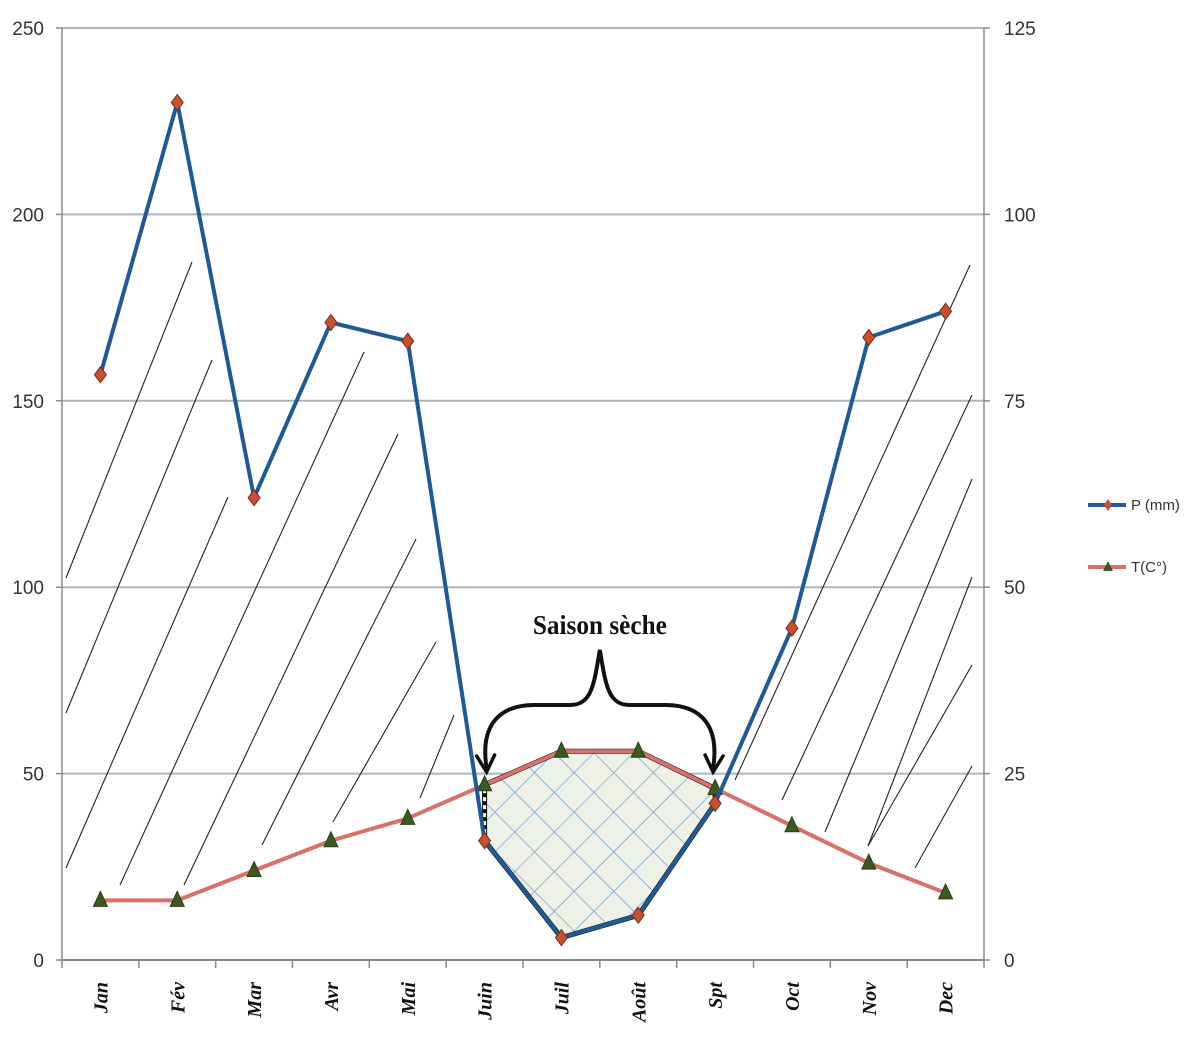  Describe the element at coordinates (562, 999) in the screenshot. I see `month-label: Juil` at that location.